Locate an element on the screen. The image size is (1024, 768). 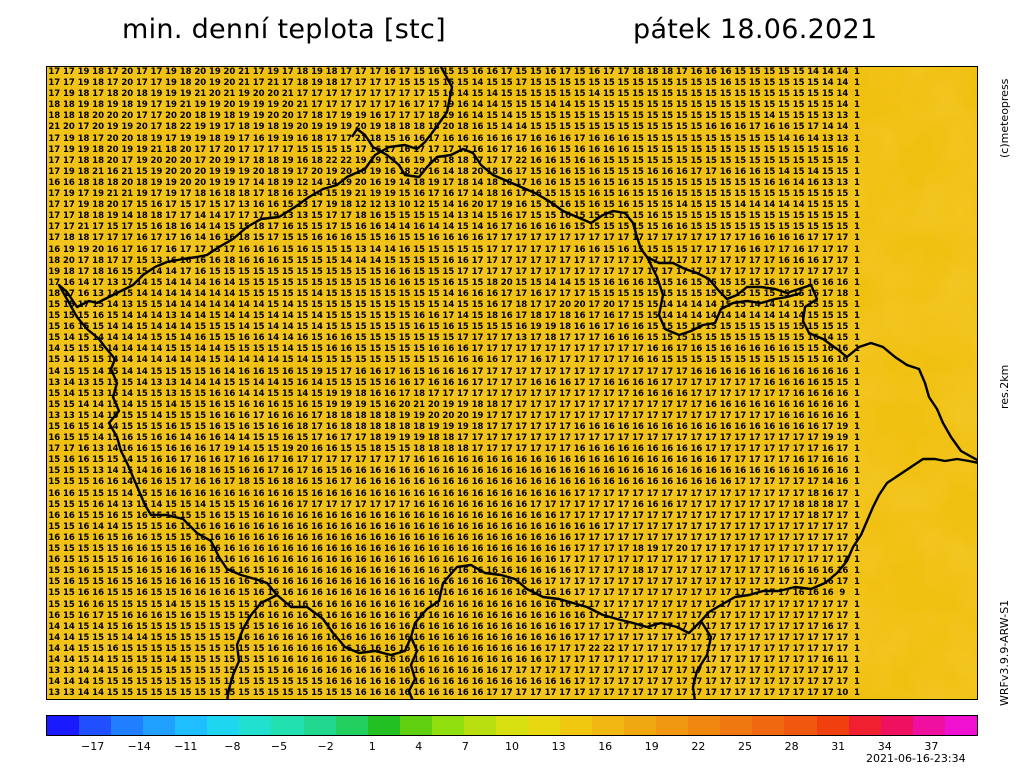
grid-value: 13 is located at coordinates (842, 182).